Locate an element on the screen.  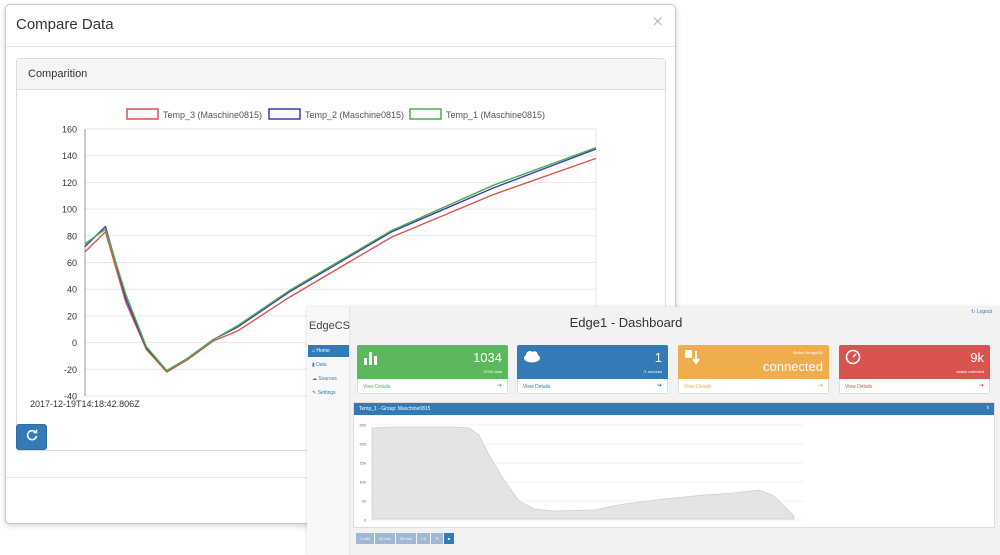
modal-title: Compare Data is located at coordinates (65, 24).